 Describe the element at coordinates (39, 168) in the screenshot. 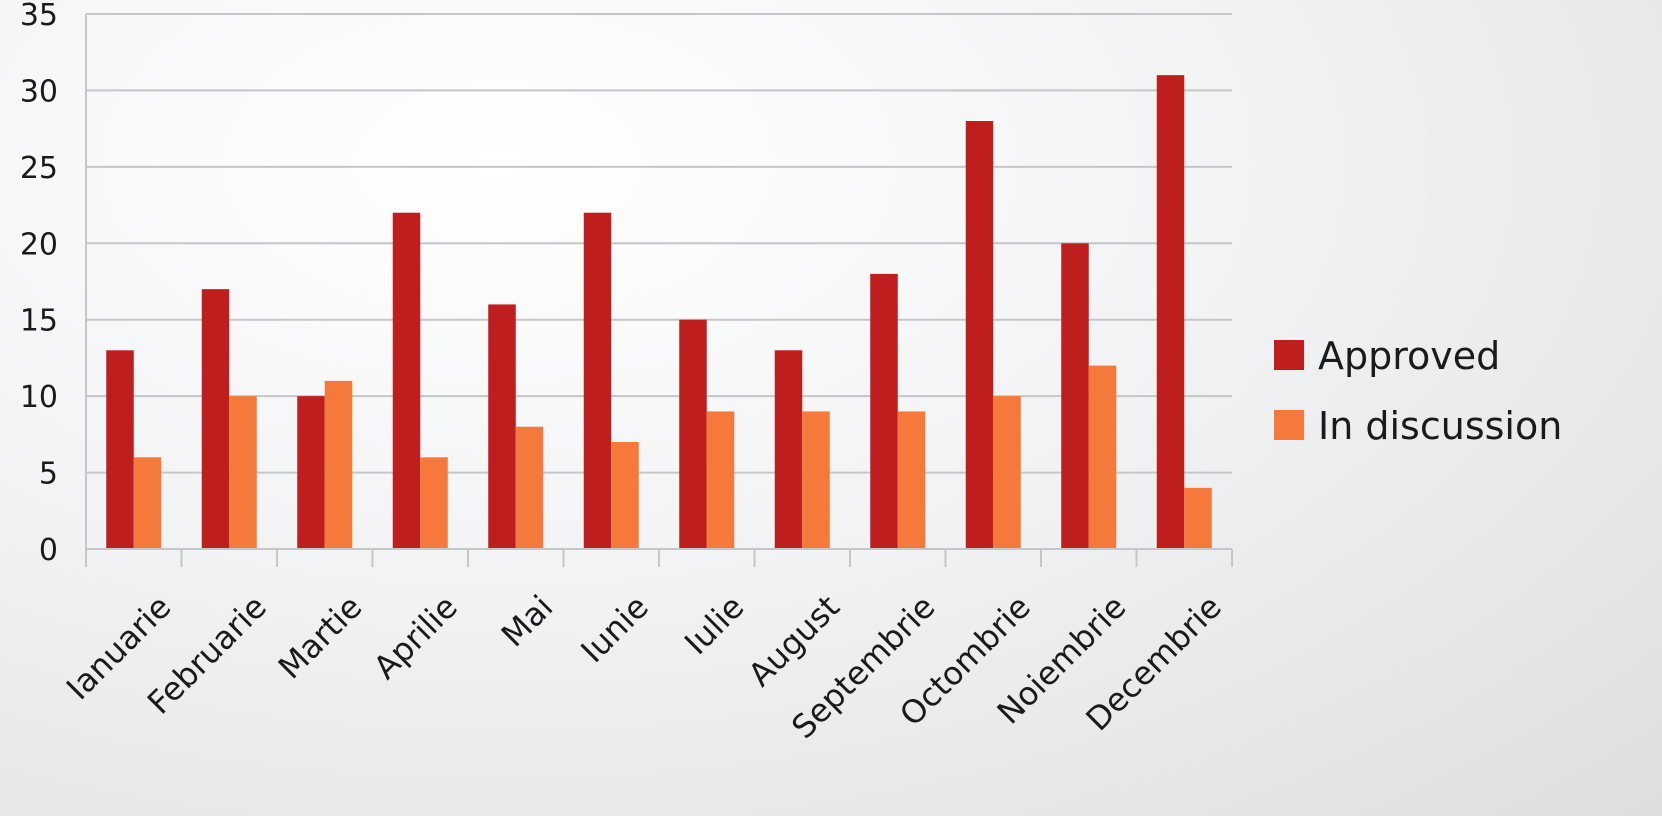

I see `y-tick-label: 25` at that location.